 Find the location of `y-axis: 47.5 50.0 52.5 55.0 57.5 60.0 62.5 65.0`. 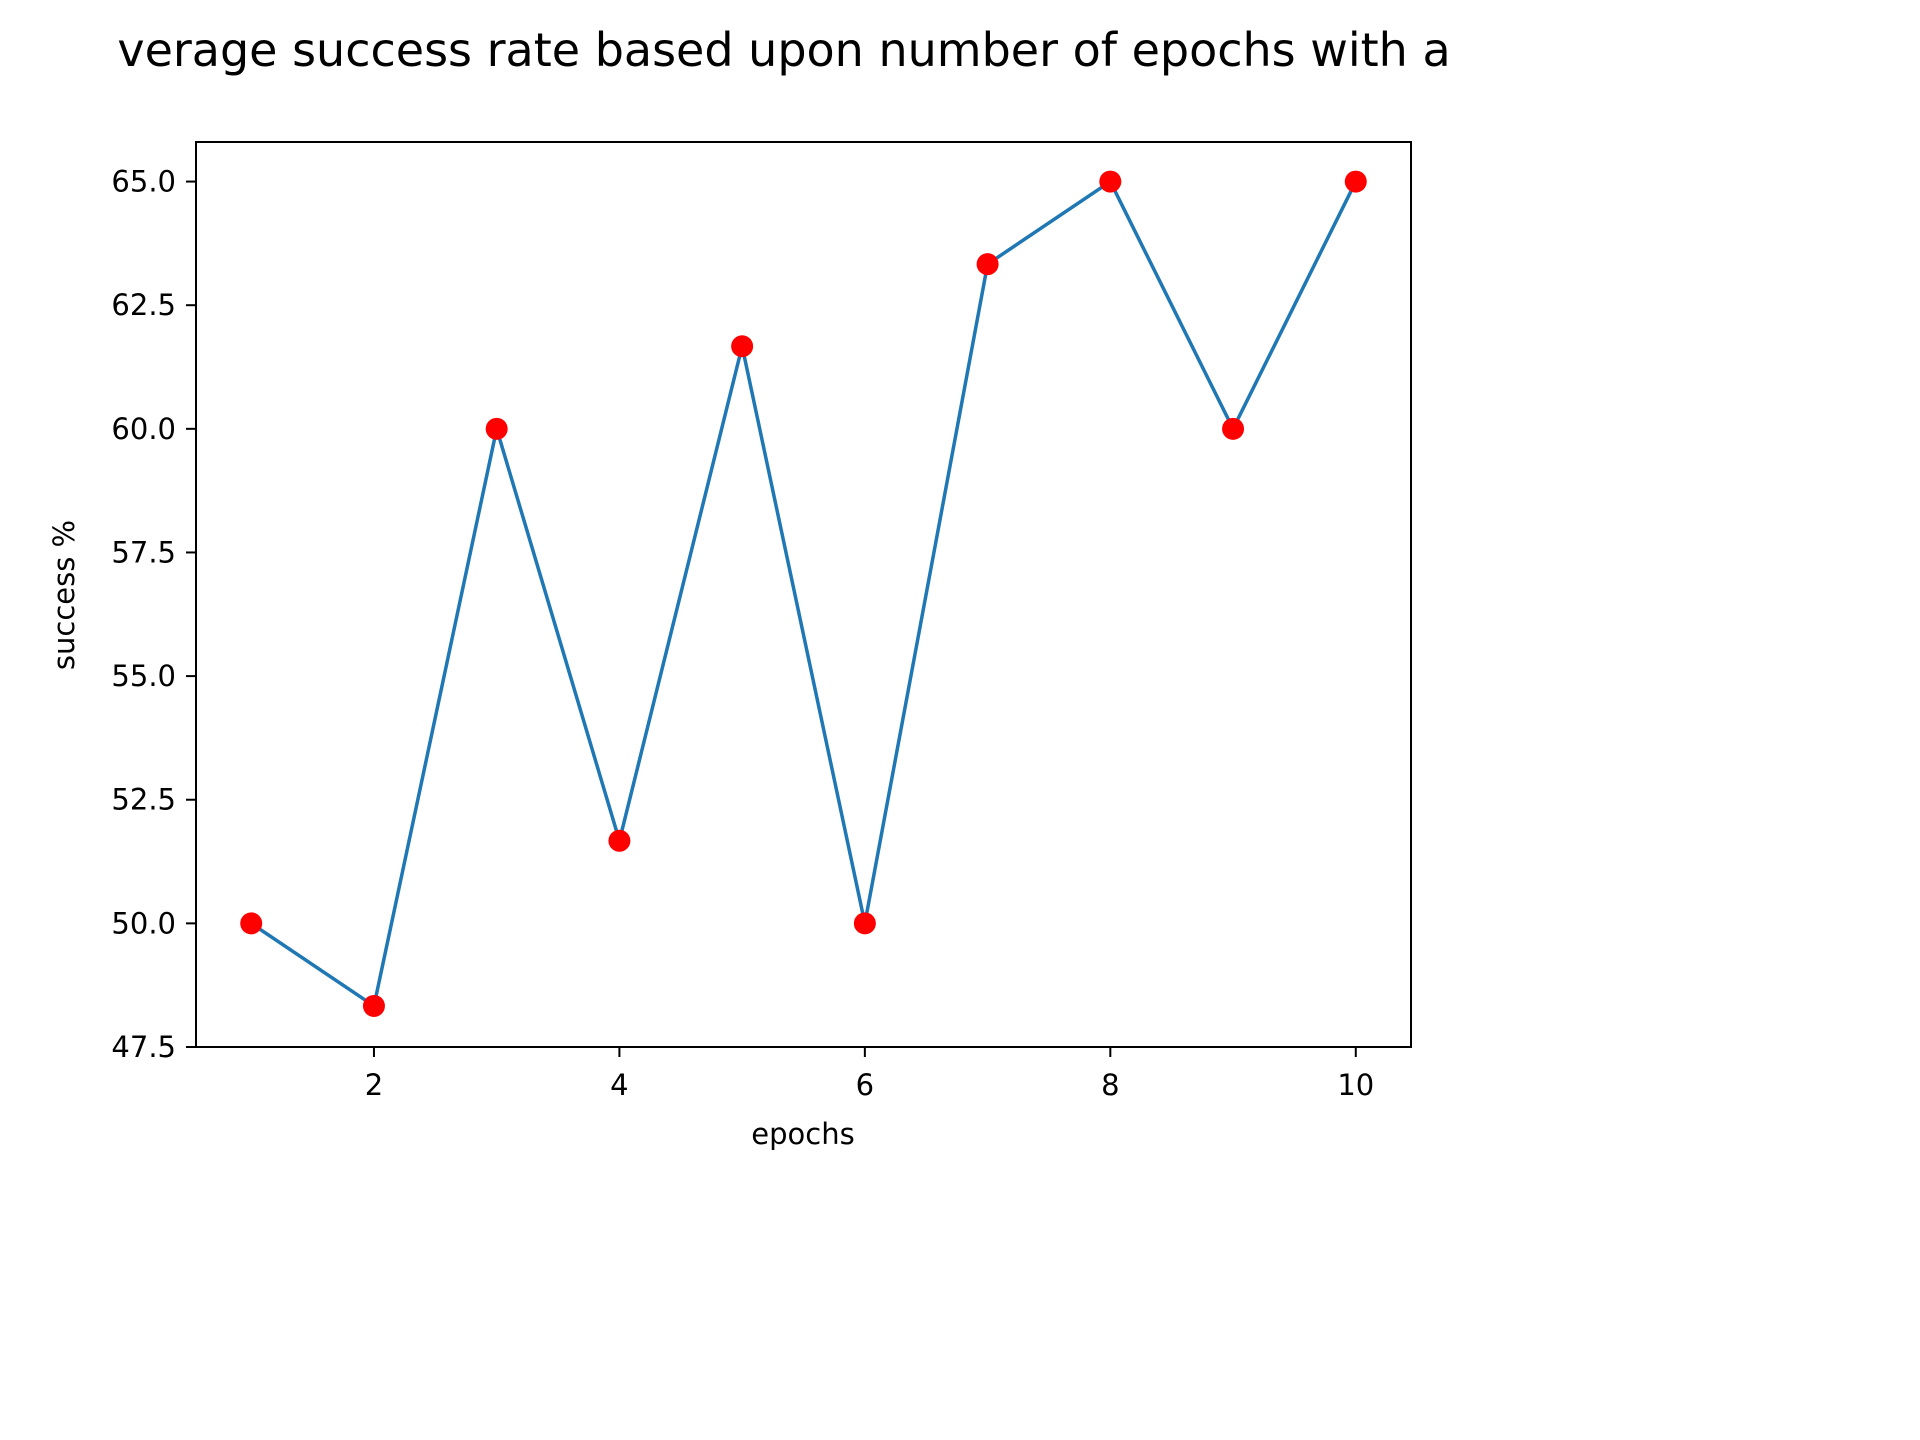

y-axis: 47.5 50.0 52.5 55.0 57.5 60.0 62.5 65.0 is located at coordinates (153, 614).